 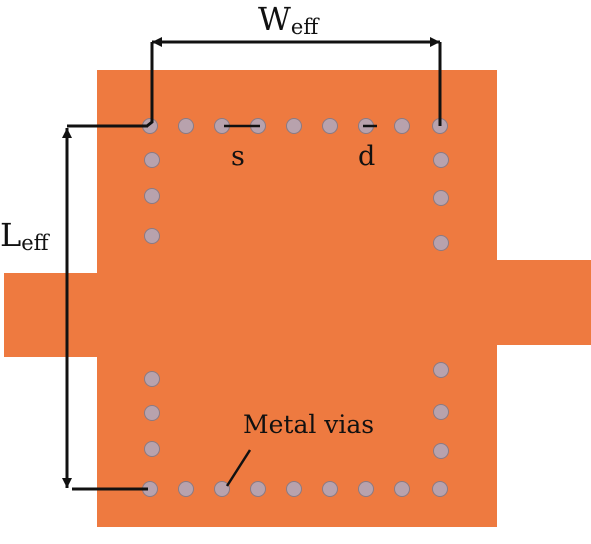 I want to click on vias-label: Metal vias, so click(x=308, y=424).